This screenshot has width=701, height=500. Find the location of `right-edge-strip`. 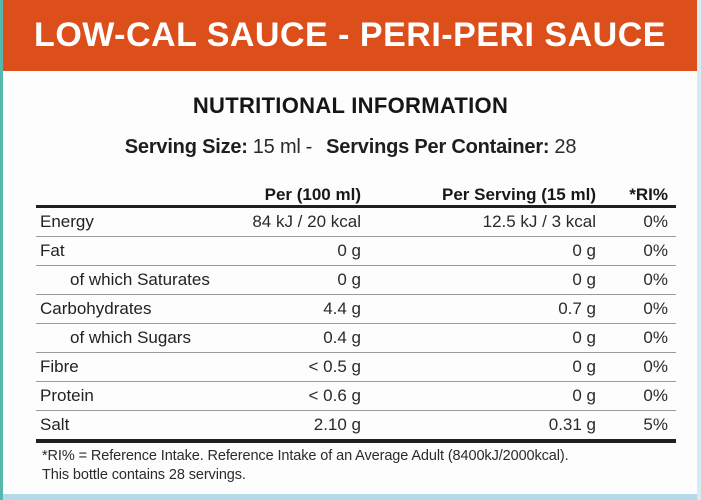

right-edge-strip is located at coordinates (699, 250).